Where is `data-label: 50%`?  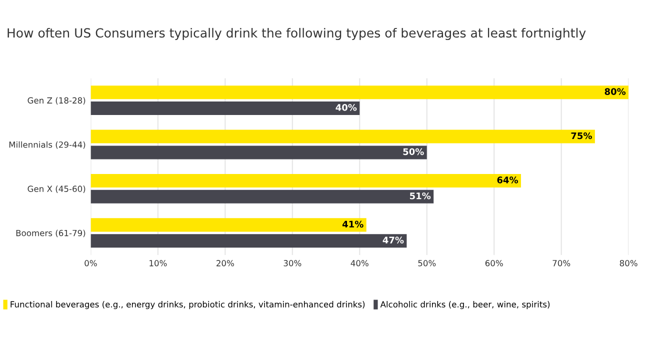 data-label: 50% is located at coordinates (413, 152).